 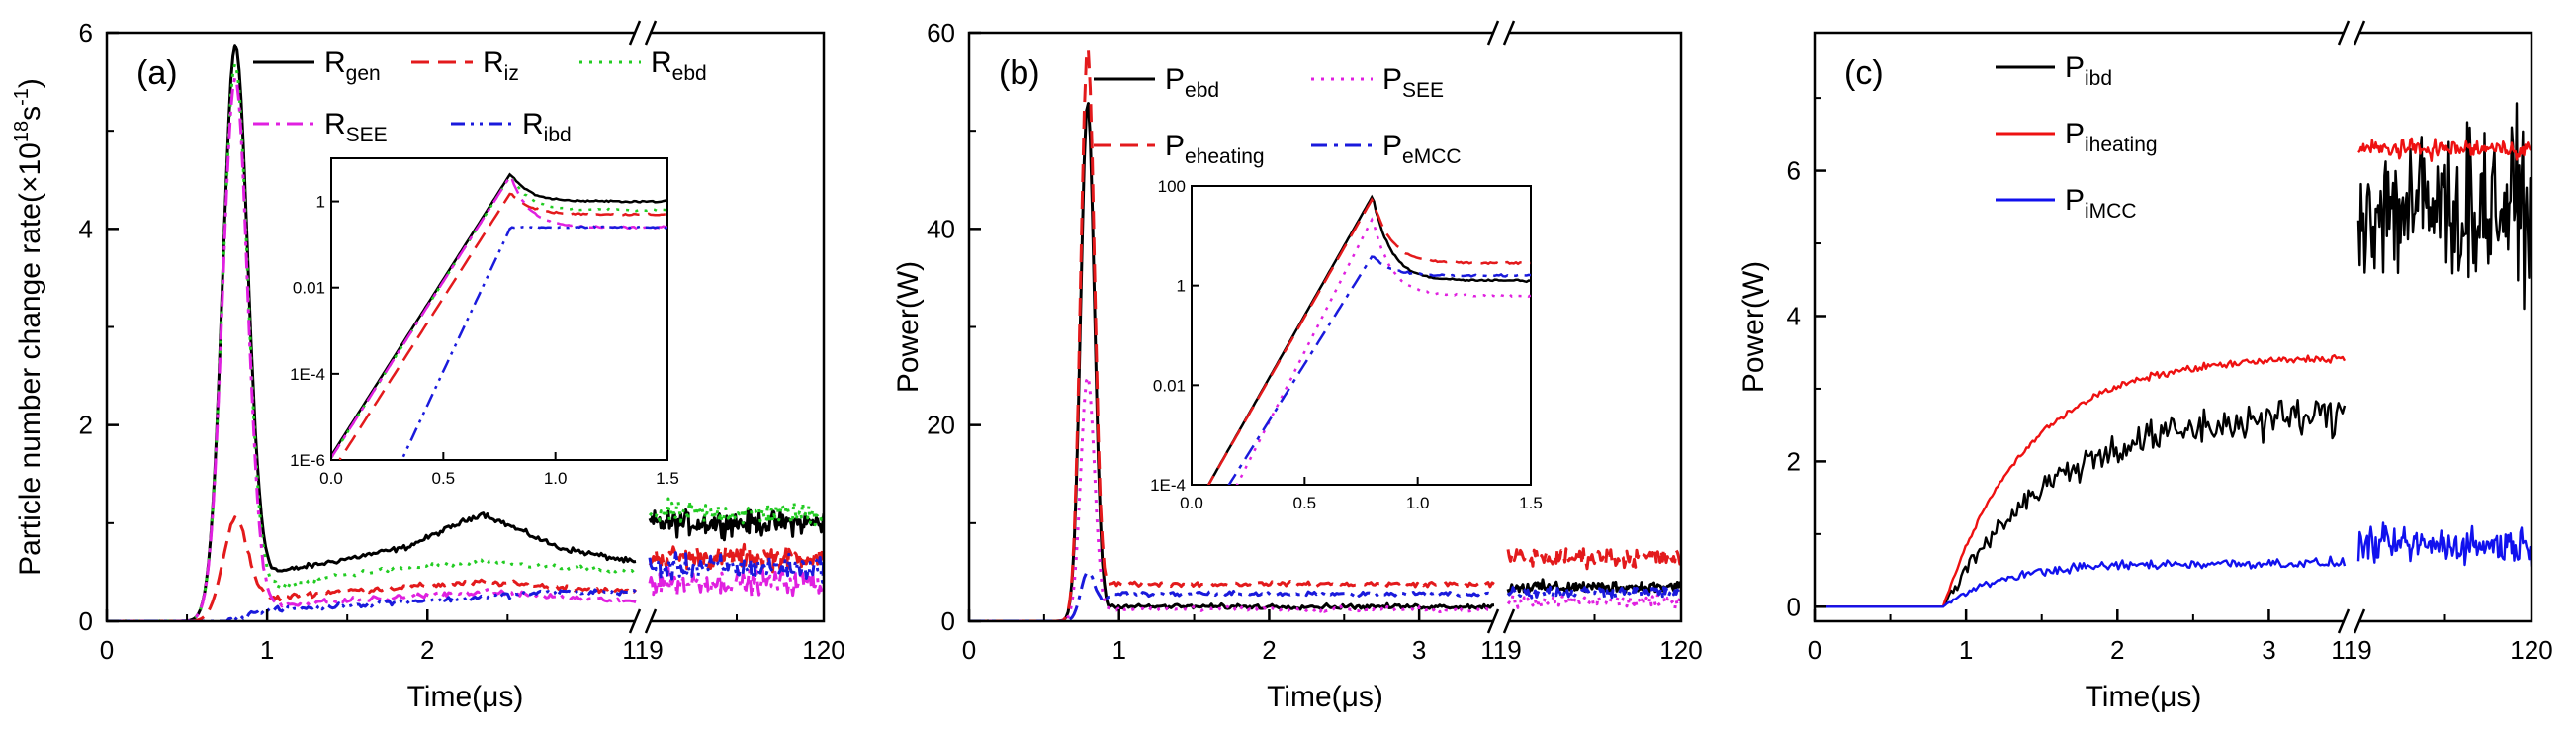 I want to click on legend-label-iheating: Piheating, so click(x=2111, y=137).